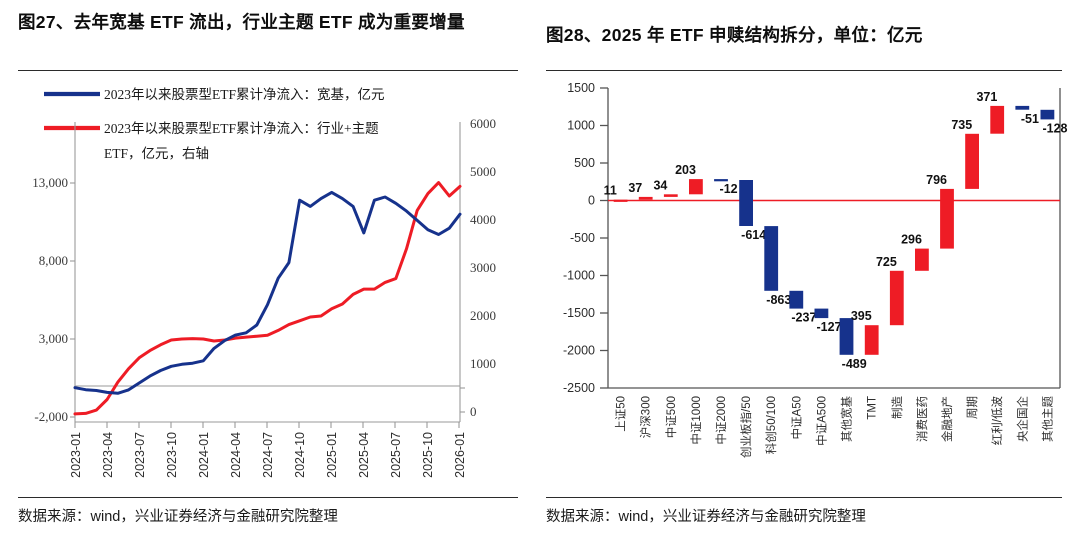 This screenshot has height=535, width=1080. Describe the element at coordinates (947, 419) in the screenshot. I see `category-label: 金融地产` at that location.